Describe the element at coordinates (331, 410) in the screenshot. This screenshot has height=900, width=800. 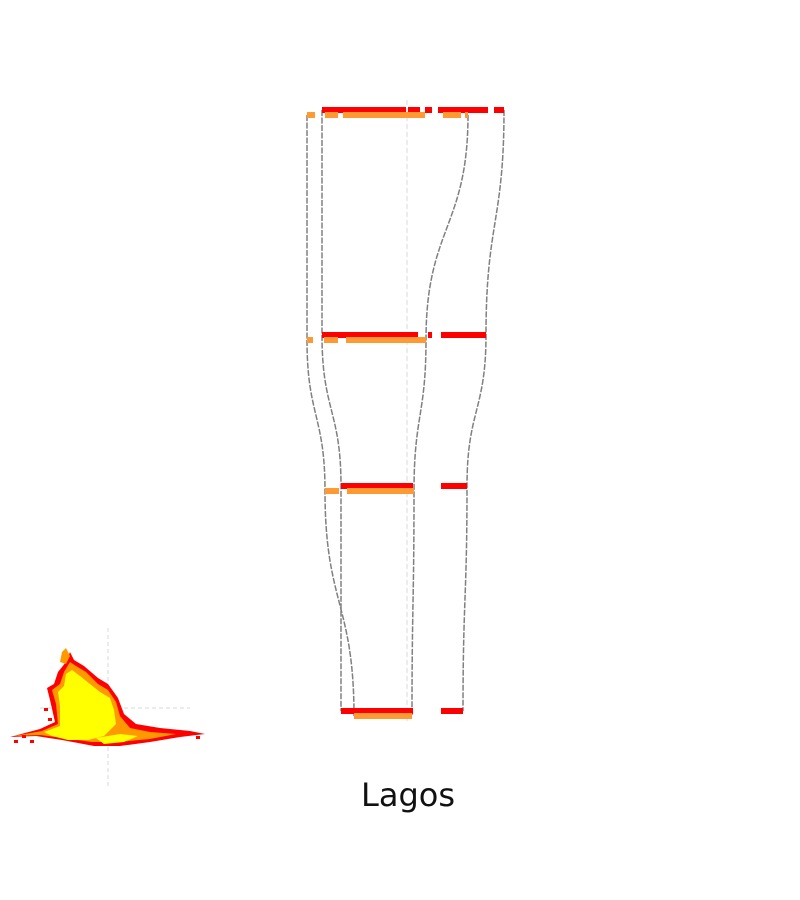
I see `outline-1-left-edge` at that location.